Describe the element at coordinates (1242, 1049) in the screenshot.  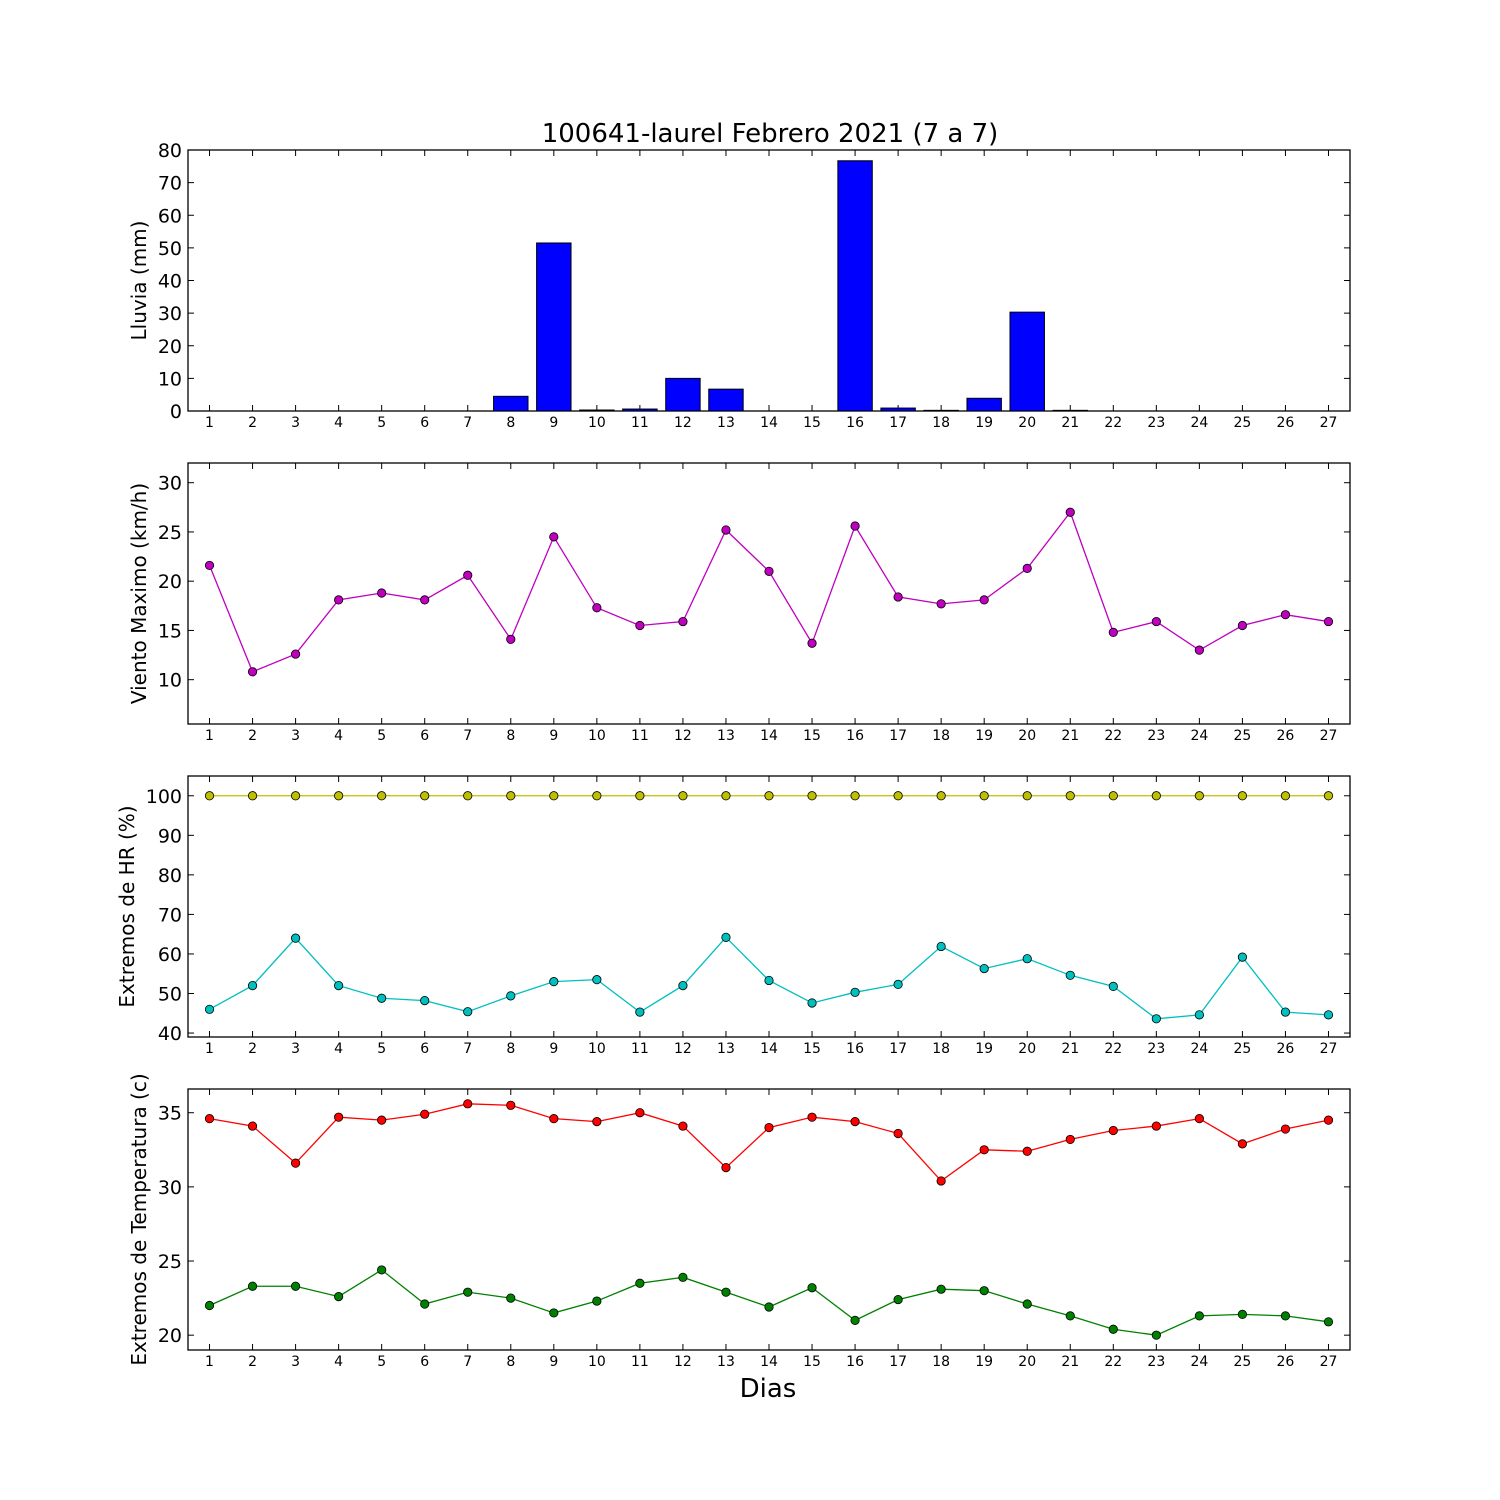
I see `x-tick-label: 25` at that location.